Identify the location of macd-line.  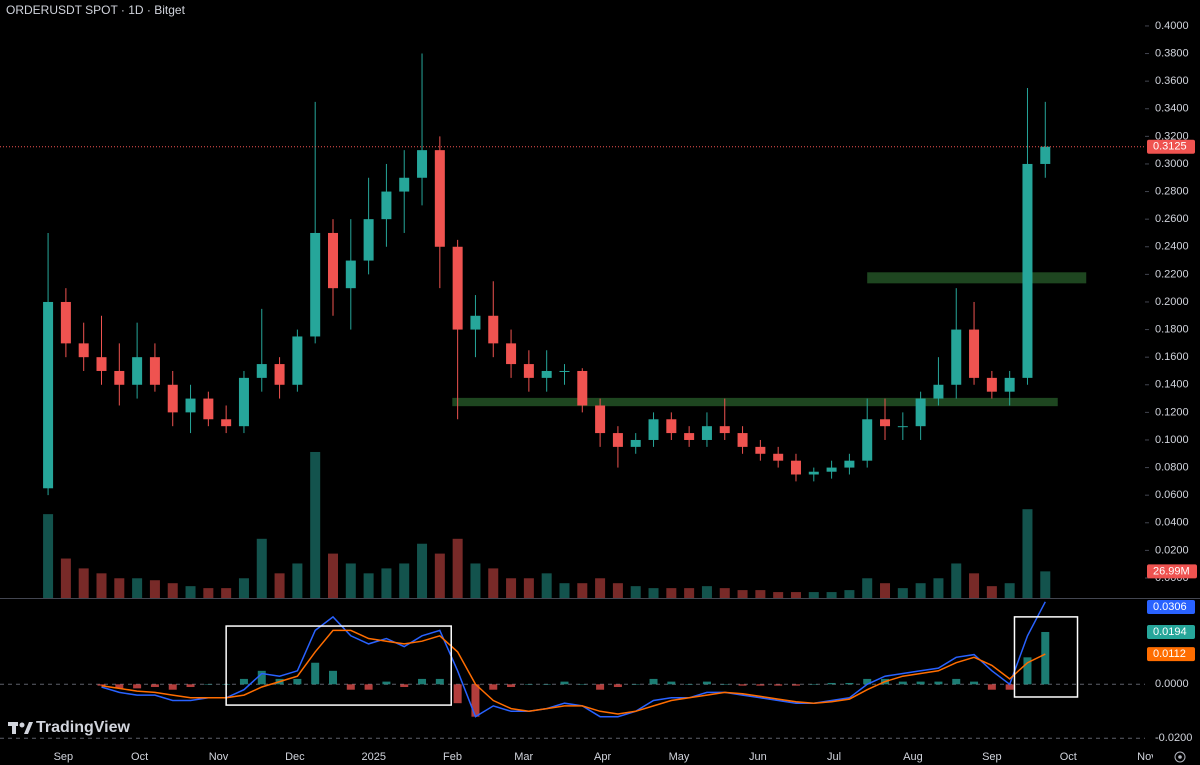
(573, 659).